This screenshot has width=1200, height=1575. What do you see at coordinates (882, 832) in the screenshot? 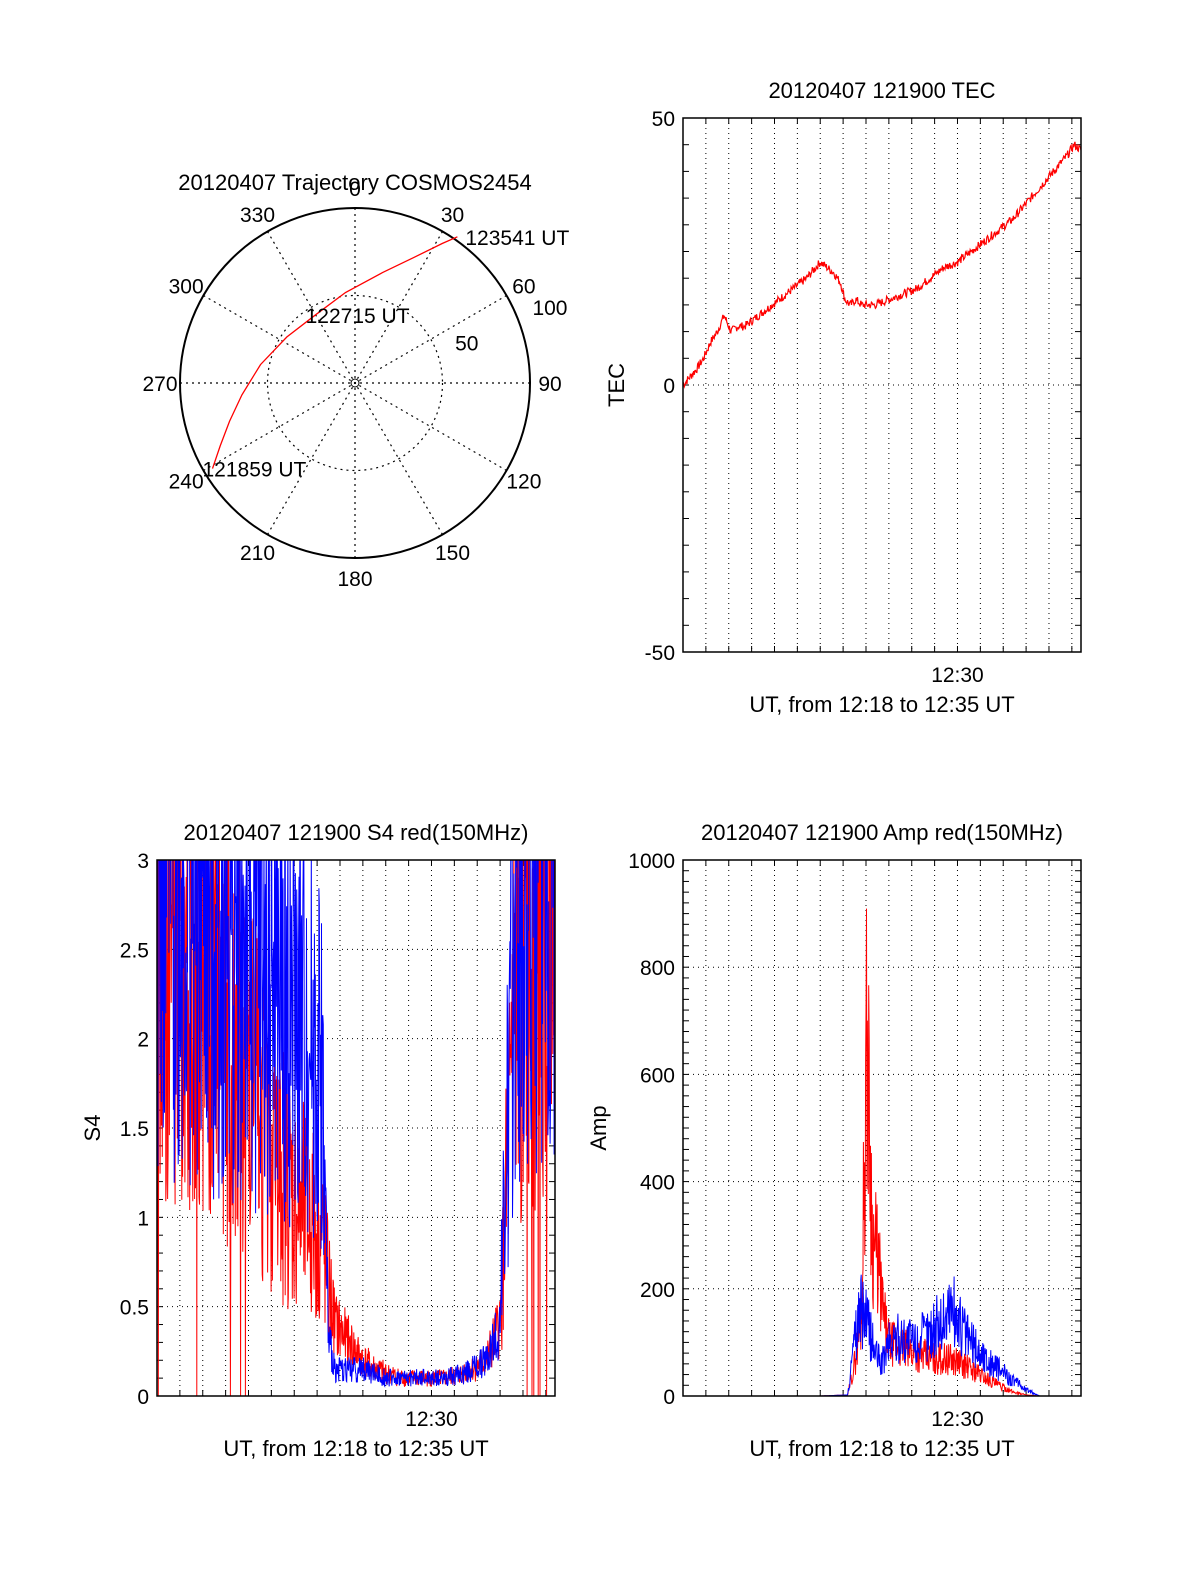
I see `amp-panel-title: 20120407 121900 Amp red(150MHz)` at bounding box center [882, 832].